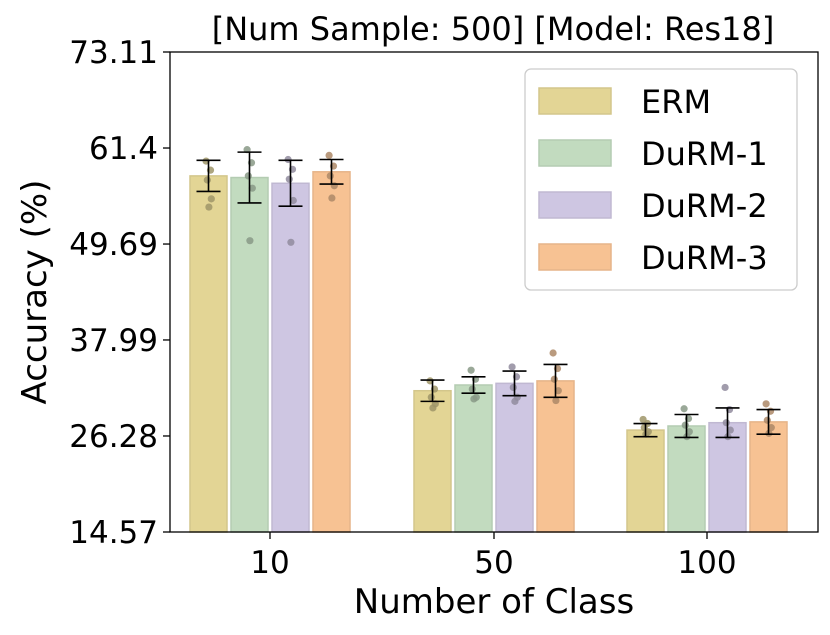  I want to click on y-axis-label: Accuracy (%), so click(35, 292).